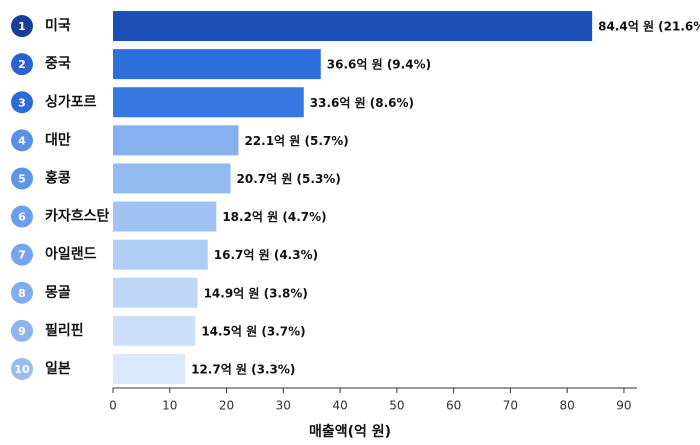  What do you see at coordinates (58, 177) in the screenshot?
I see `category-label: 홍콩` at bounding box center [58, 177].